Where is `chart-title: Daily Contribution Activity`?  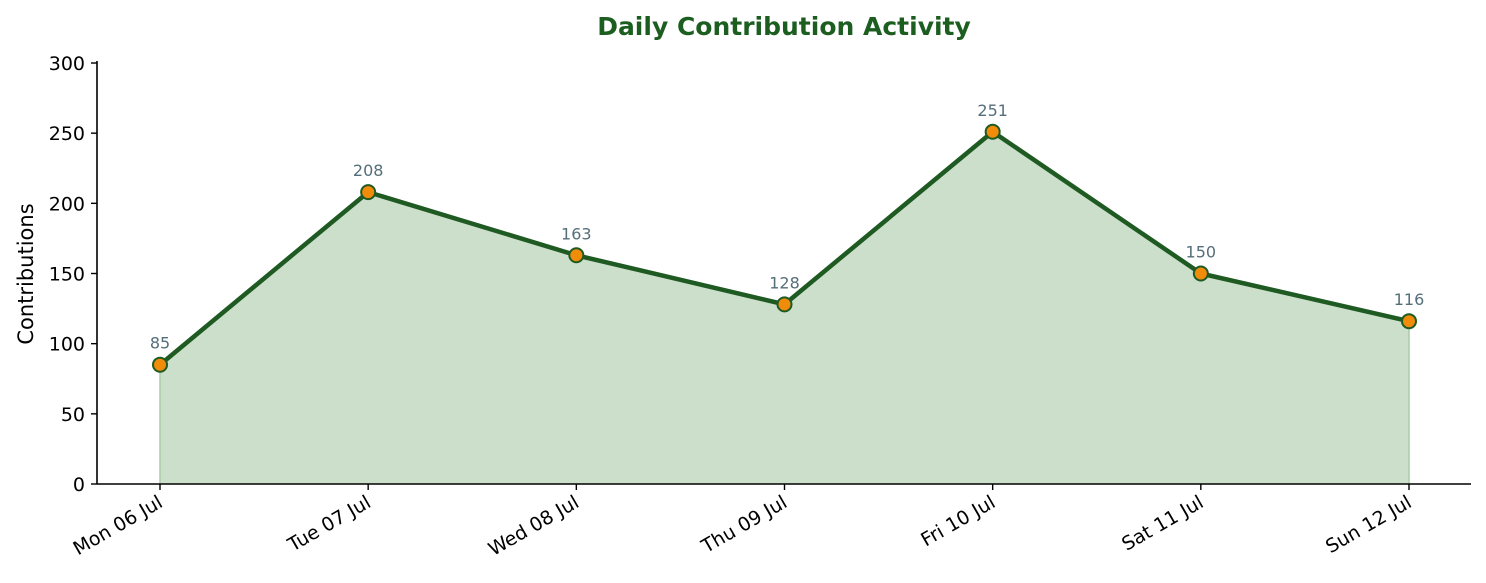 chart-title: Daily Contribution Activity is located at coordinates (784, 26).